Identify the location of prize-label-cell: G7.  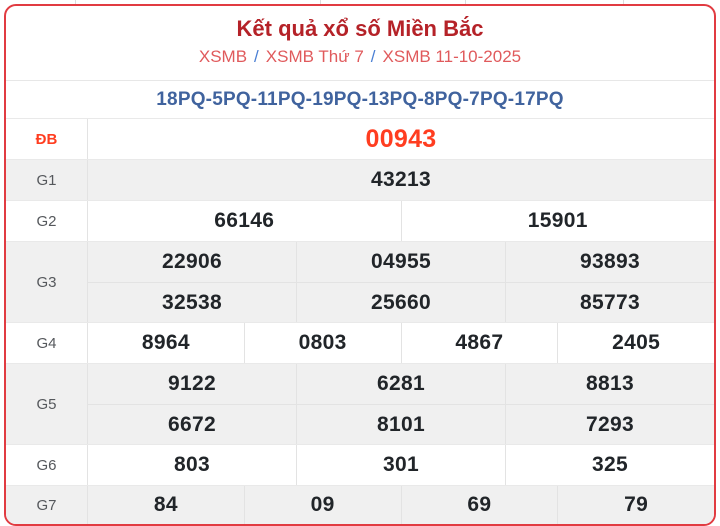
(47, 505).